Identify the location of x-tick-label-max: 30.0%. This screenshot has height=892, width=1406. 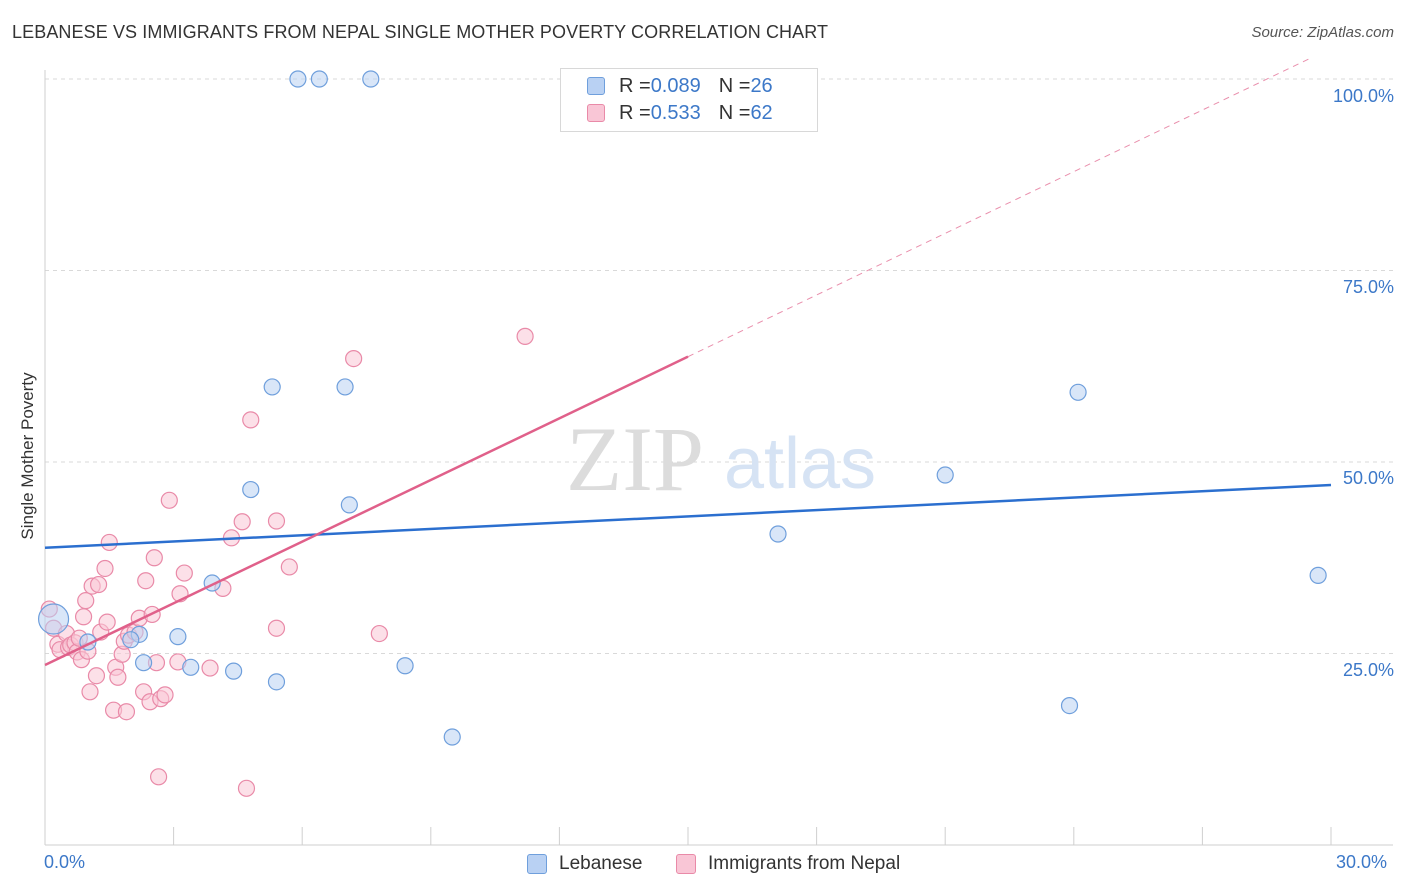
(1362, 862).